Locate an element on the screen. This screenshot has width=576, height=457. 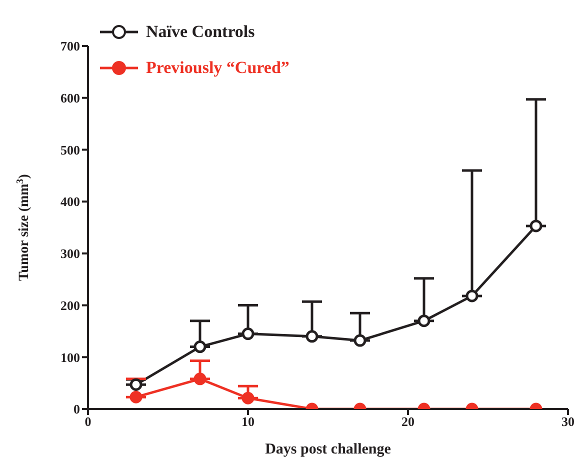
x-tick-label: 20 is located at coordinates (408, 422).